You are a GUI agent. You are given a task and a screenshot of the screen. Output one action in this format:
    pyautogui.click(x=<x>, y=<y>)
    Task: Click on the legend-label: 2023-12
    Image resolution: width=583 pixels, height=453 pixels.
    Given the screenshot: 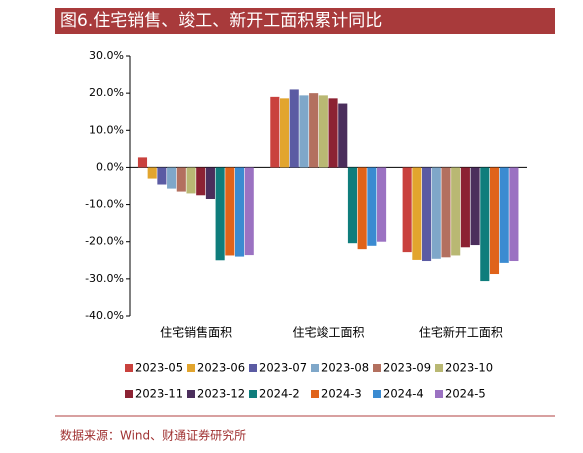 What is the action you would take?
    pyautogui.click(x=221, y=394)
    